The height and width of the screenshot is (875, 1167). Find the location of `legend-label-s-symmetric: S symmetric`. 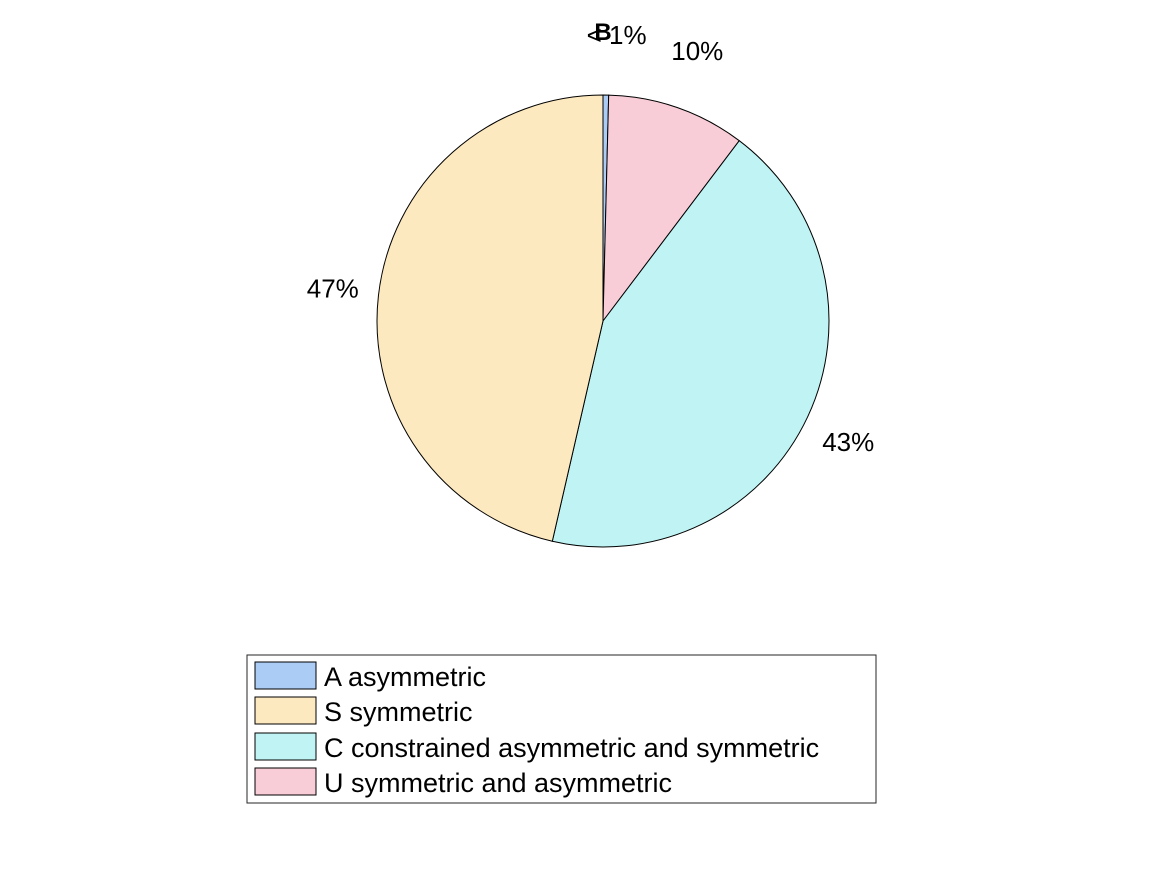

legend-label-s-symmetric: S symmetric is located at coordinates (398, 712).